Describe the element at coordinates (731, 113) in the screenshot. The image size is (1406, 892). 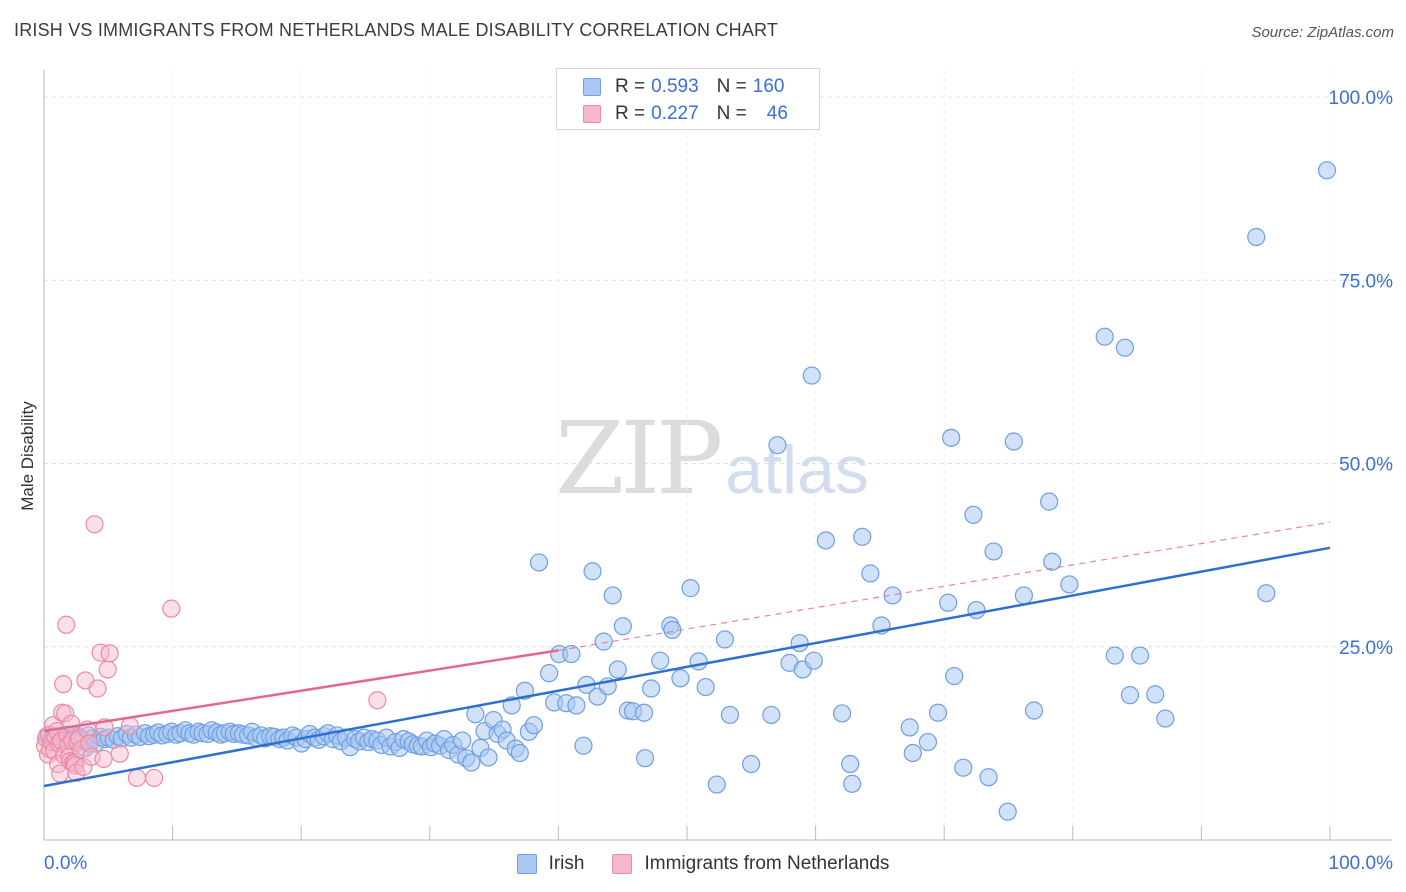
I see `netherlands-n-label: N =` at that location.